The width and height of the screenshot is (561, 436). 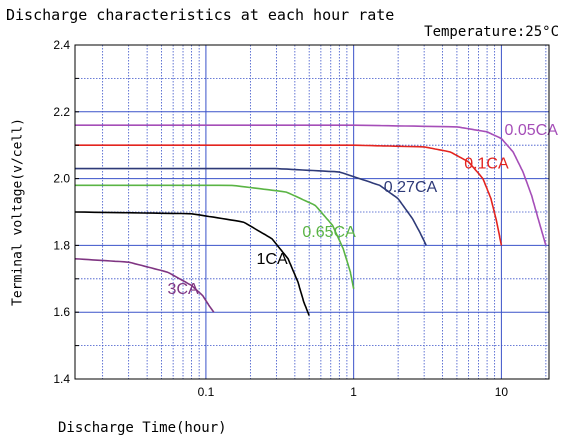 I want to click on series-line-1CA, so click(x=192, y=263).